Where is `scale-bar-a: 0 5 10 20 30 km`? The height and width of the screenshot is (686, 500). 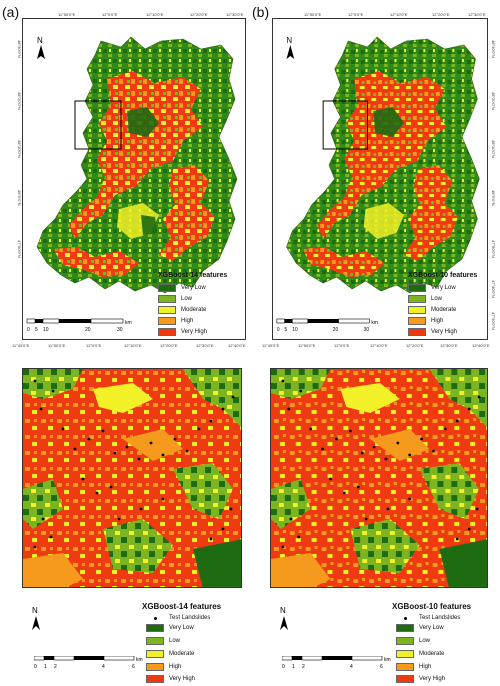
scale-bar-a: 0 5 10 20 30 km is located at coordinates (79, 325).